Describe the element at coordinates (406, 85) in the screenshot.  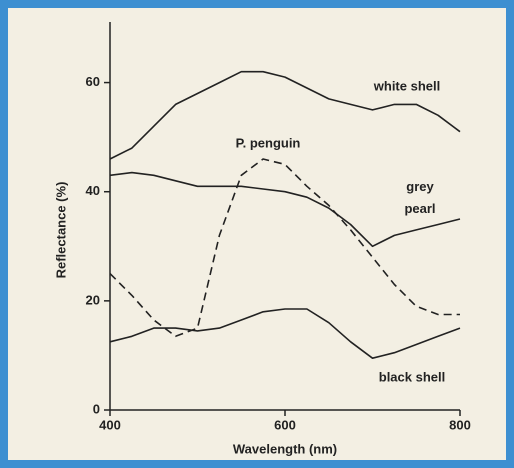
I see `series-label: white shell` at that location.